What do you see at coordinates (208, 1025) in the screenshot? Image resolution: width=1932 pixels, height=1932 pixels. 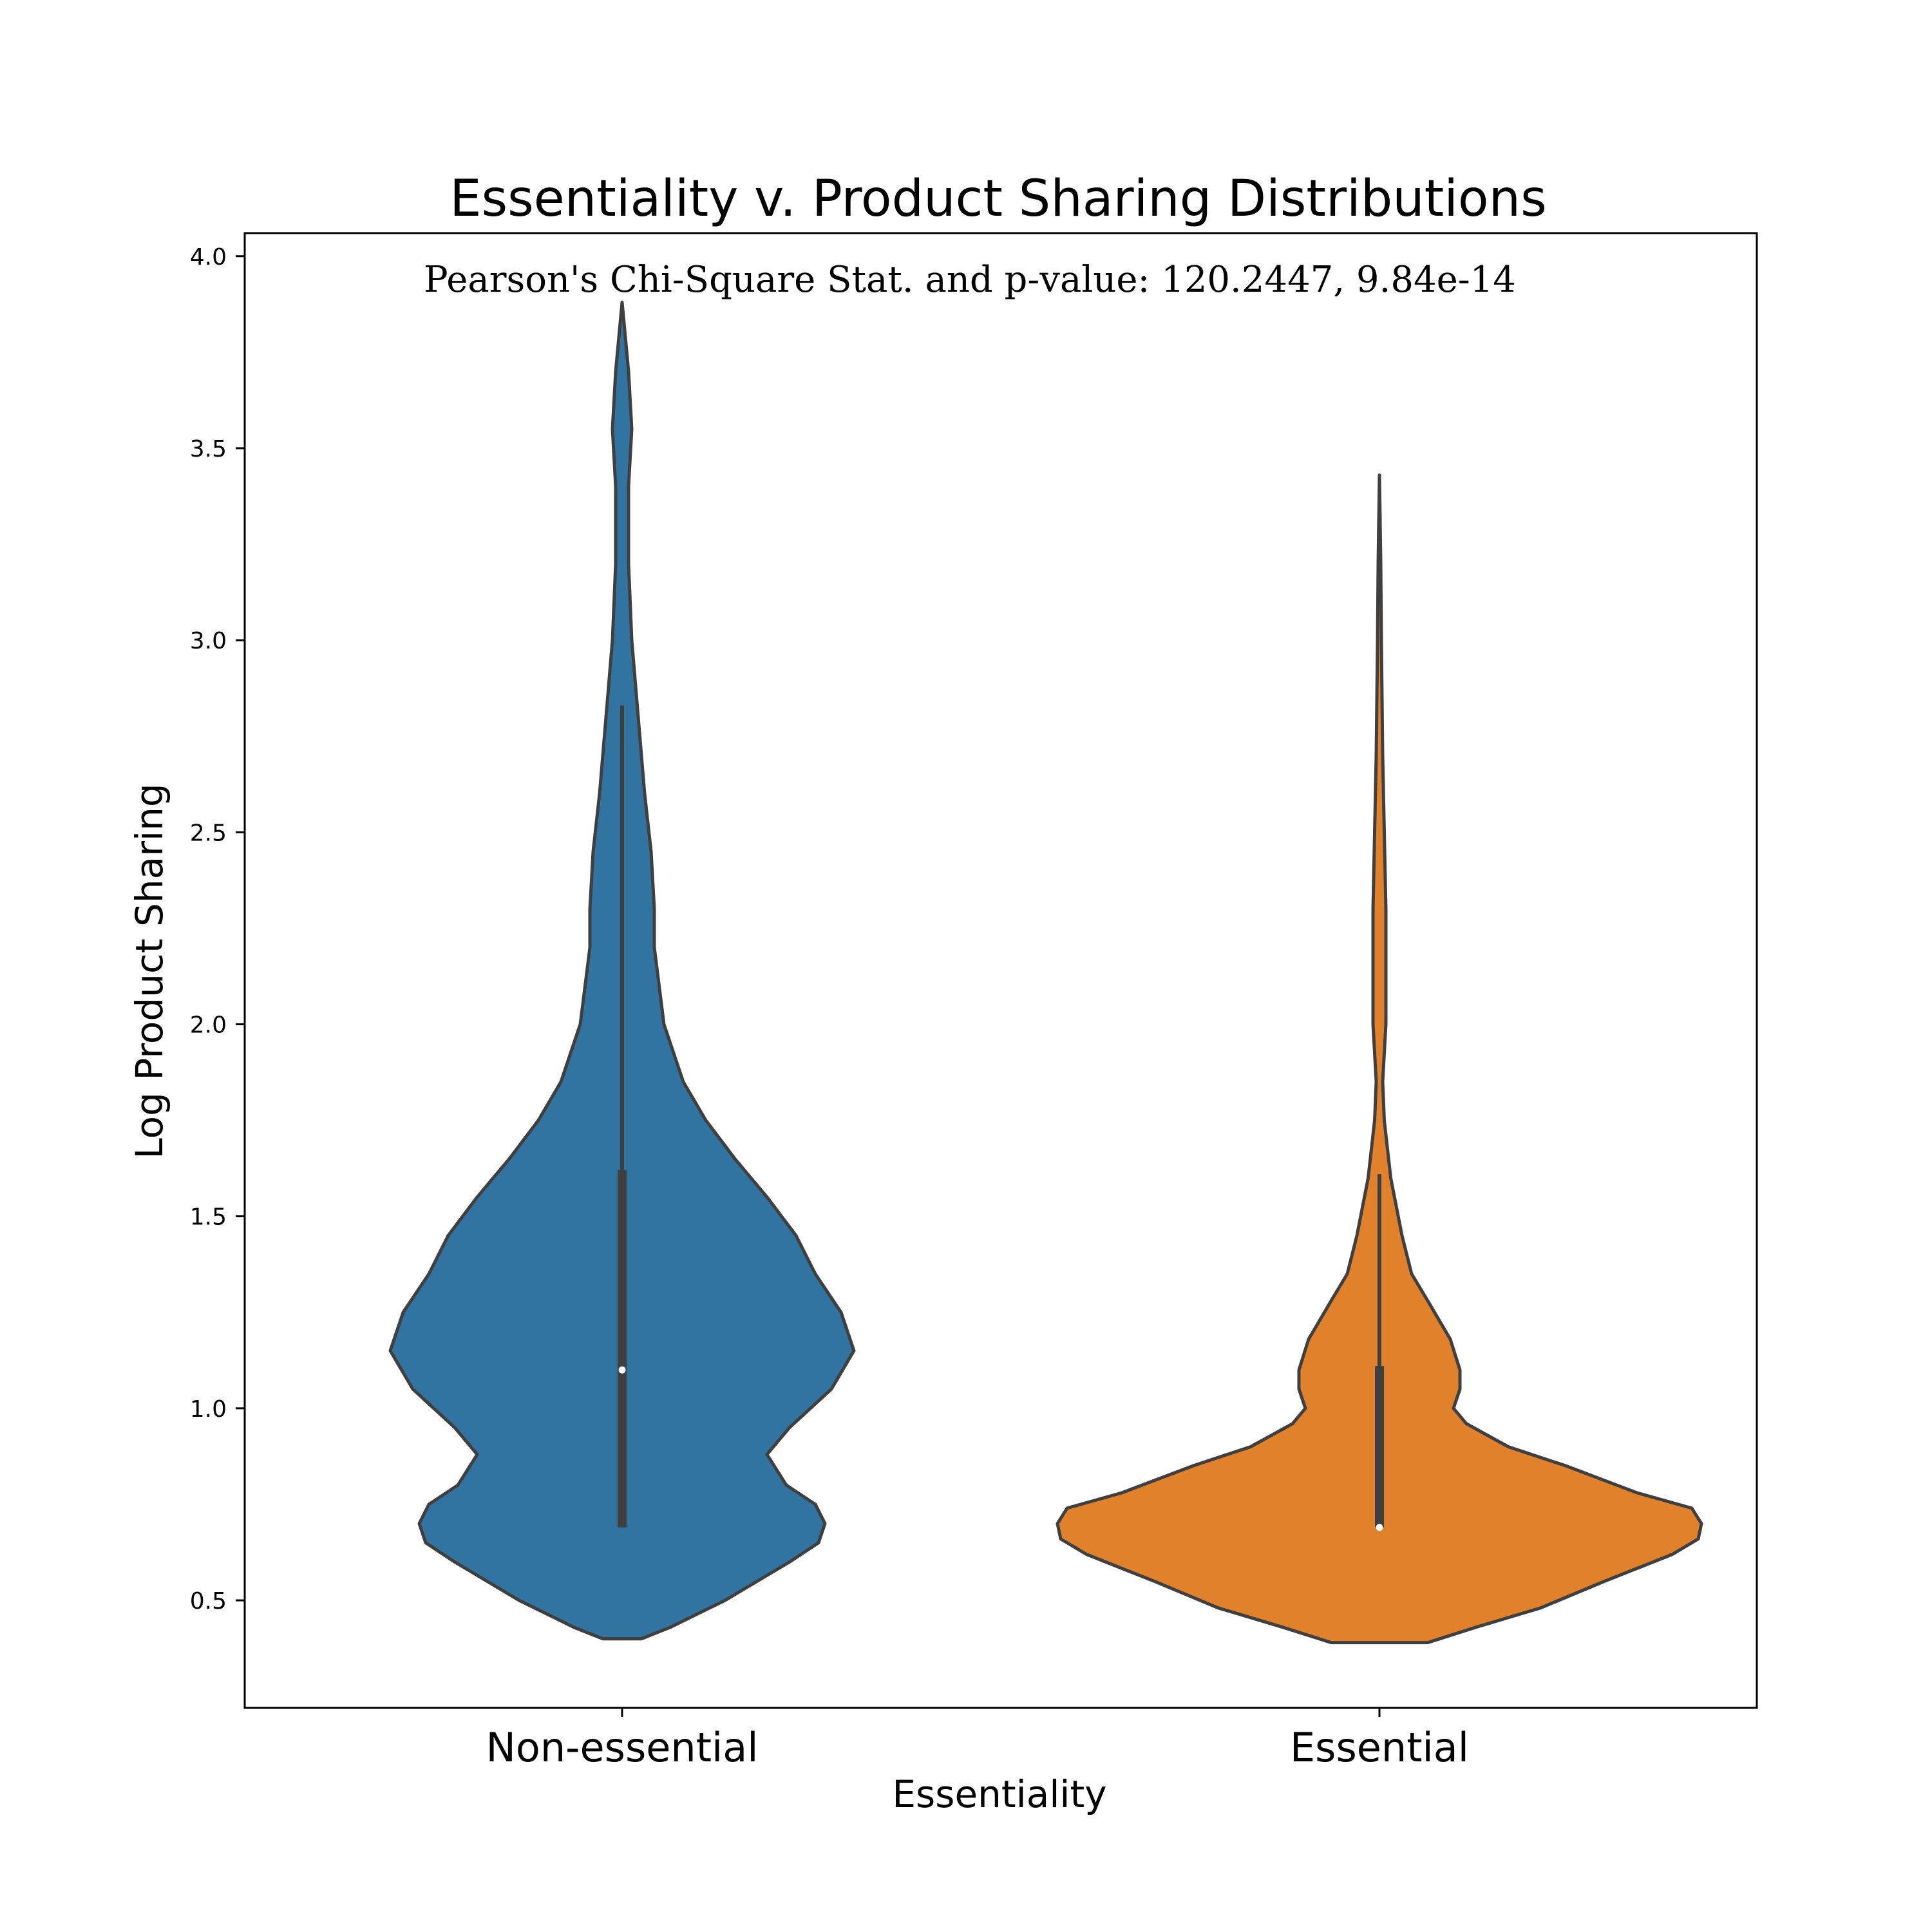 I see `y-tick-label: 2.0` at bounding box center [208, 1025].